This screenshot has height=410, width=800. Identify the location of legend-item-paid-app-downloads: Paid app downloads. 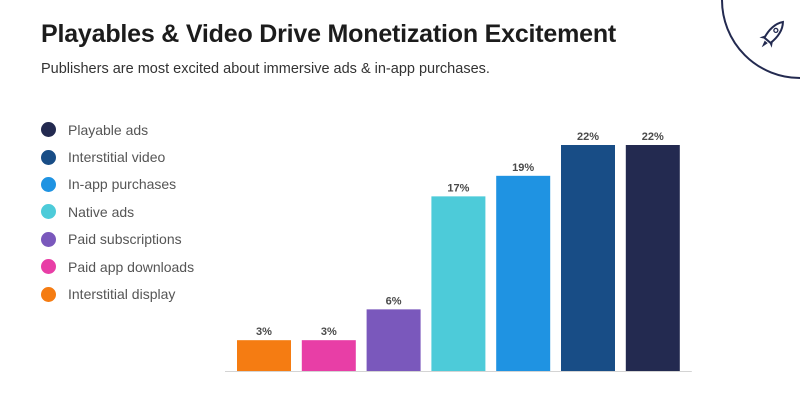
(117, 266).